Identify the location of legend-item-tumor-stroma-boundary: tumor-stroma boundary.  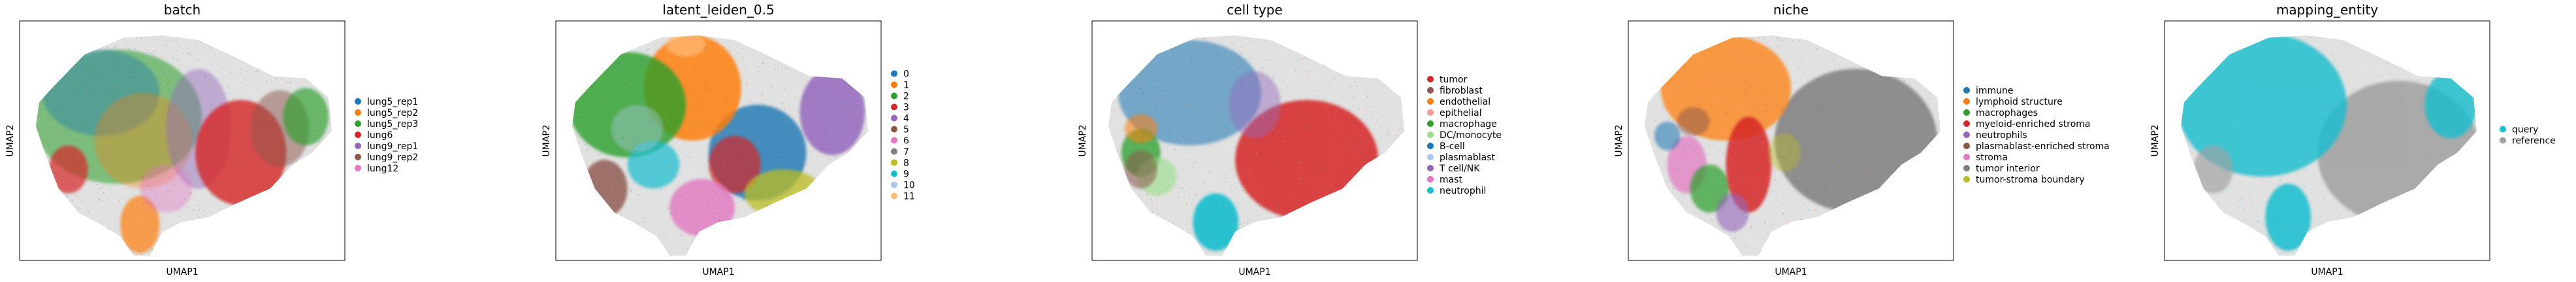
(2024, 180).